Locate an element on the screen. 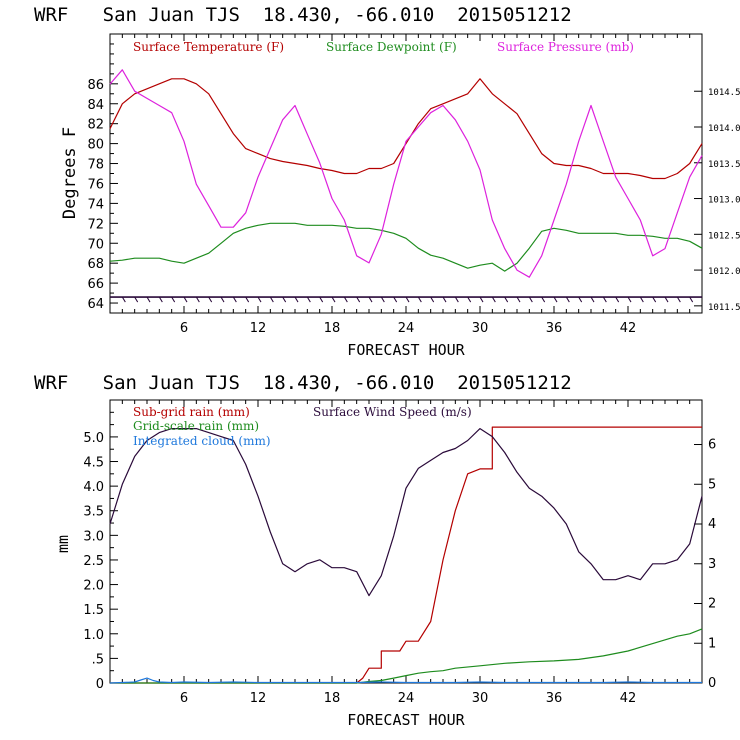  y2-tick-label: 5 is located at coordinates (712, 484).